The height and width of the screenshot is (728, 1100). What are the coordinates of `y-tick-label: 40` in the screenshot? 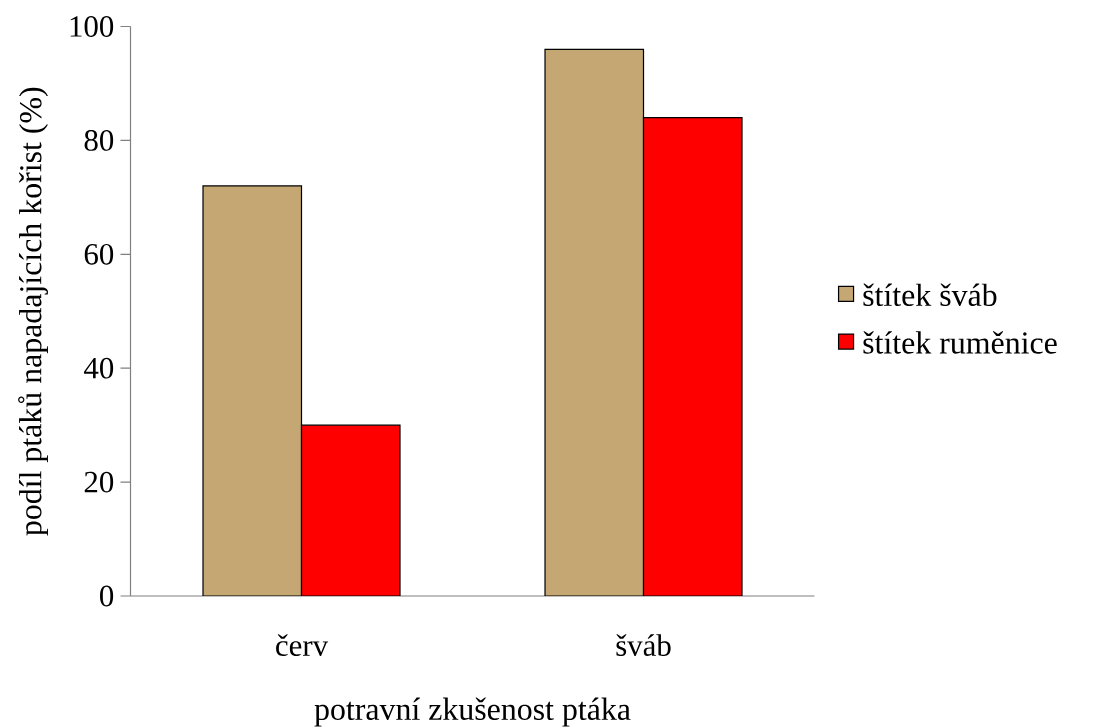 It's located at (99, 368).